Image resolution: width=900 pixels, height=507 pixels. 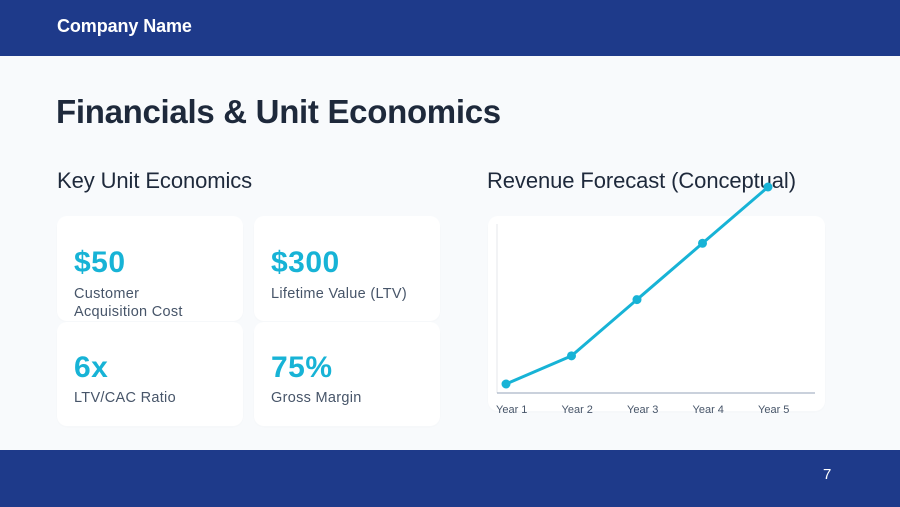 I want to click on company-name: Company Name, so click(x=124, y=26).